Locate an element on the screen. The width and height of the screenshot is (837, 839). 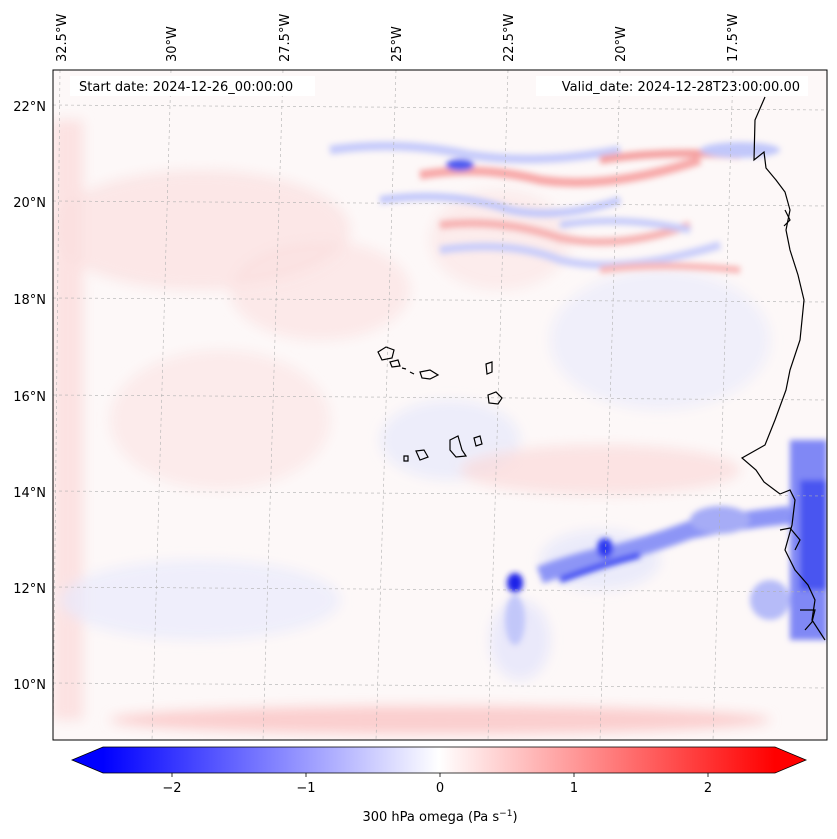
lon-label: 25°W is located at coordinates (397, 44).